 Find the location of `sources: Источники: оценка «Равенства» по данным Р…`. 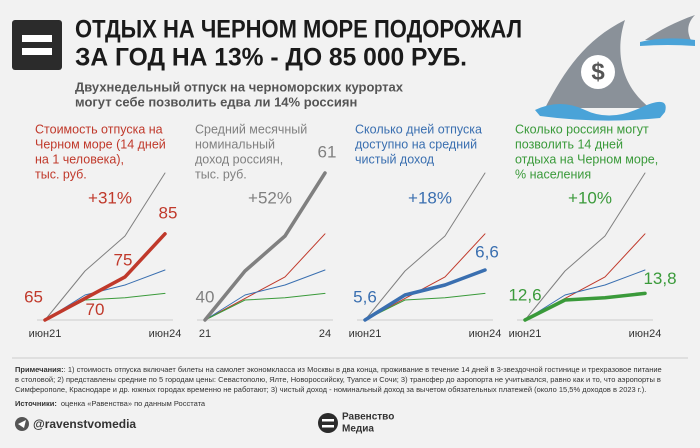

sources: Источники: оценка «Равенства» по данным Р… is located at coordinates (110, 403).